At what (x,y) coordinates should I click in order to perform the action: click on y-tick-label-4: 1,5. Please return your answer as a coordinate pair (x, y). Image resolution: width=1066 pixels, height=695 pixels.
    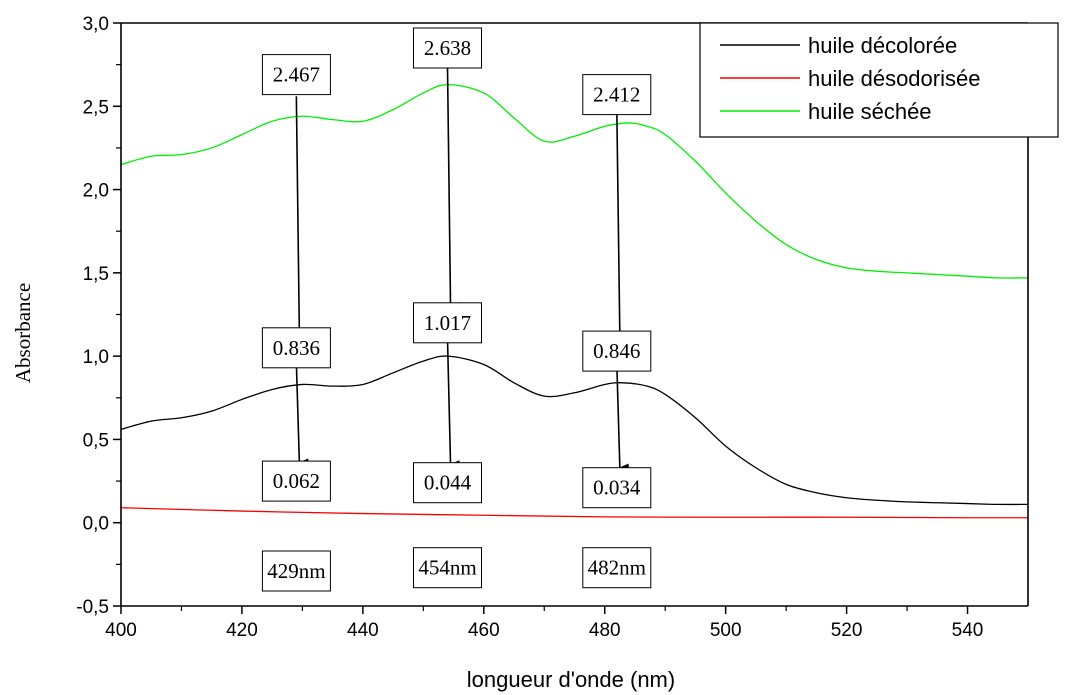
    Looking at the image, I should click on (96, 274).